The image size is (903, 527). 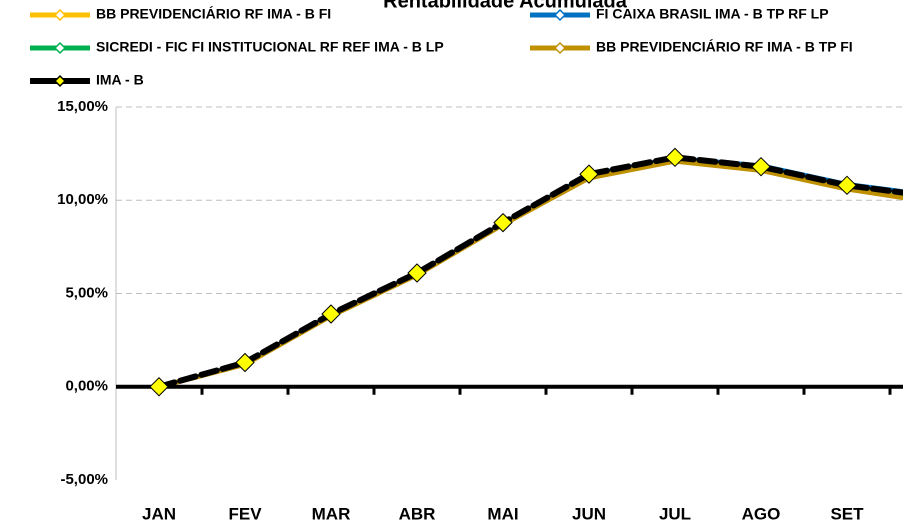 I want to click on y-tick-label: 10,00%, so click(x=82, y=199).